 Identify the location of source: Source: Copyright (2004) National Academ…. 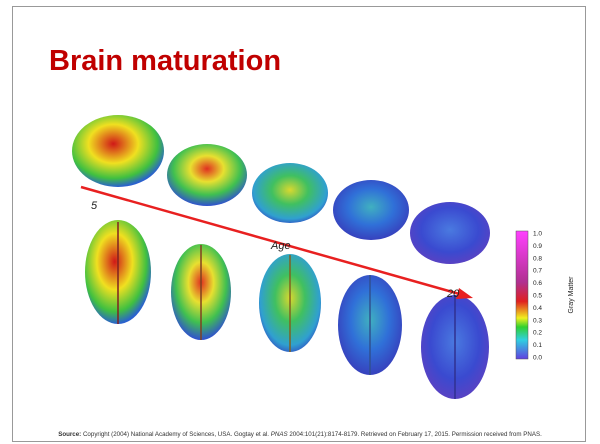
(300, 434).